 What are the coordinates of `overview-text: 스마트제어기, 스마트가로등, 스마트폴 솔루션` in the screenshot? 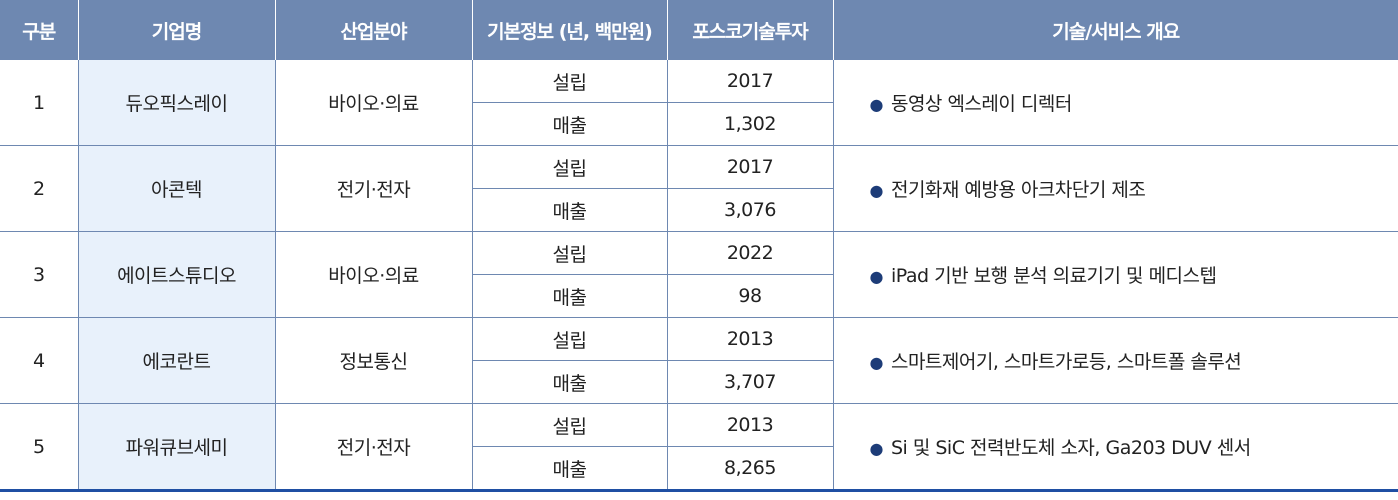 It's located at (1066, 362).